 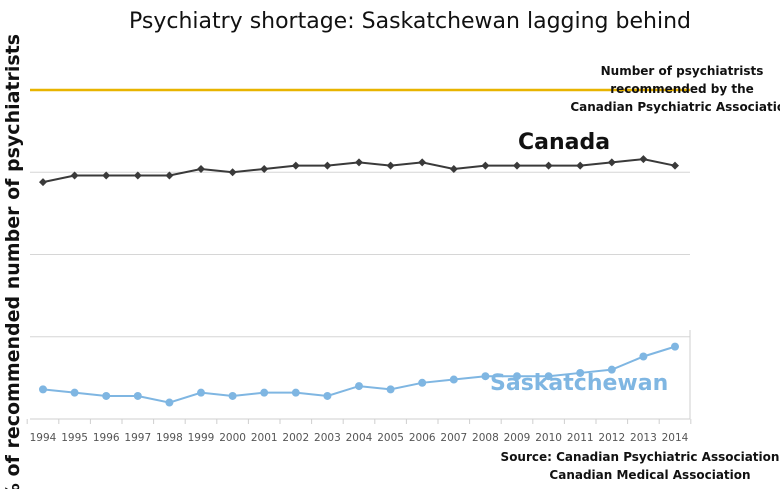 What do you see at coordinates (106, 438) in the screenshot?
I see `x-tick-label: 1996` at bounding box center [106, 438].